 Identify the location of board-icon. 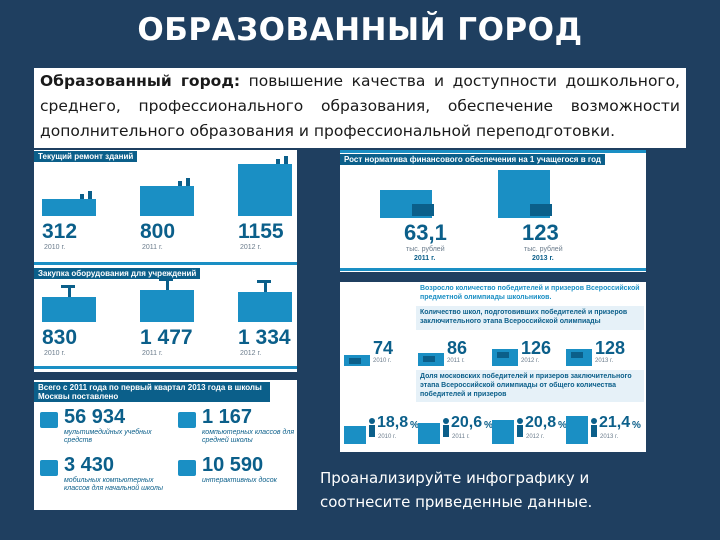
(187, 468).